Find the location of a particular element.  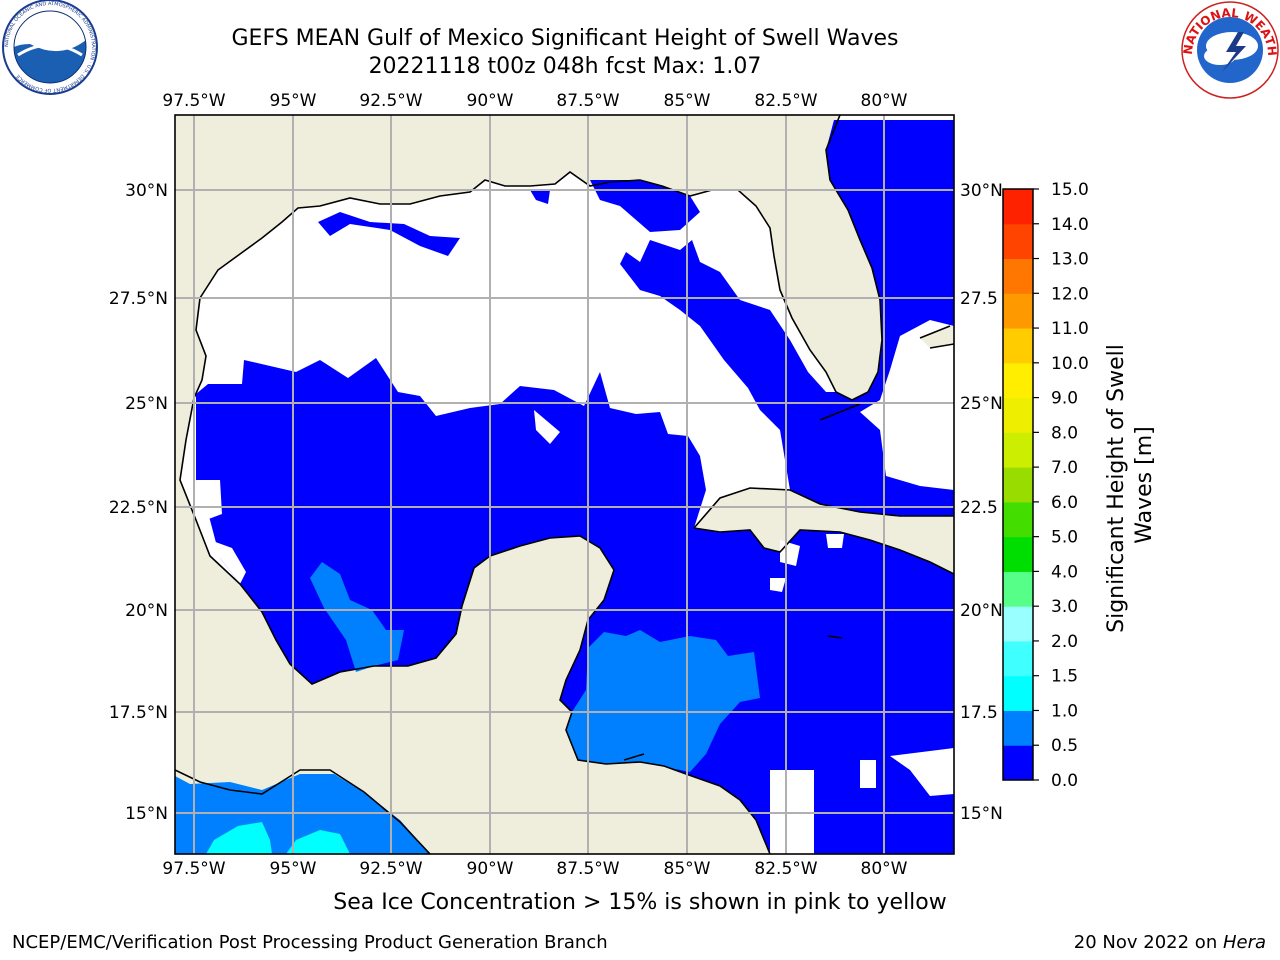

lon-label-bottom: 95°W is located at coordinates (293, 869).